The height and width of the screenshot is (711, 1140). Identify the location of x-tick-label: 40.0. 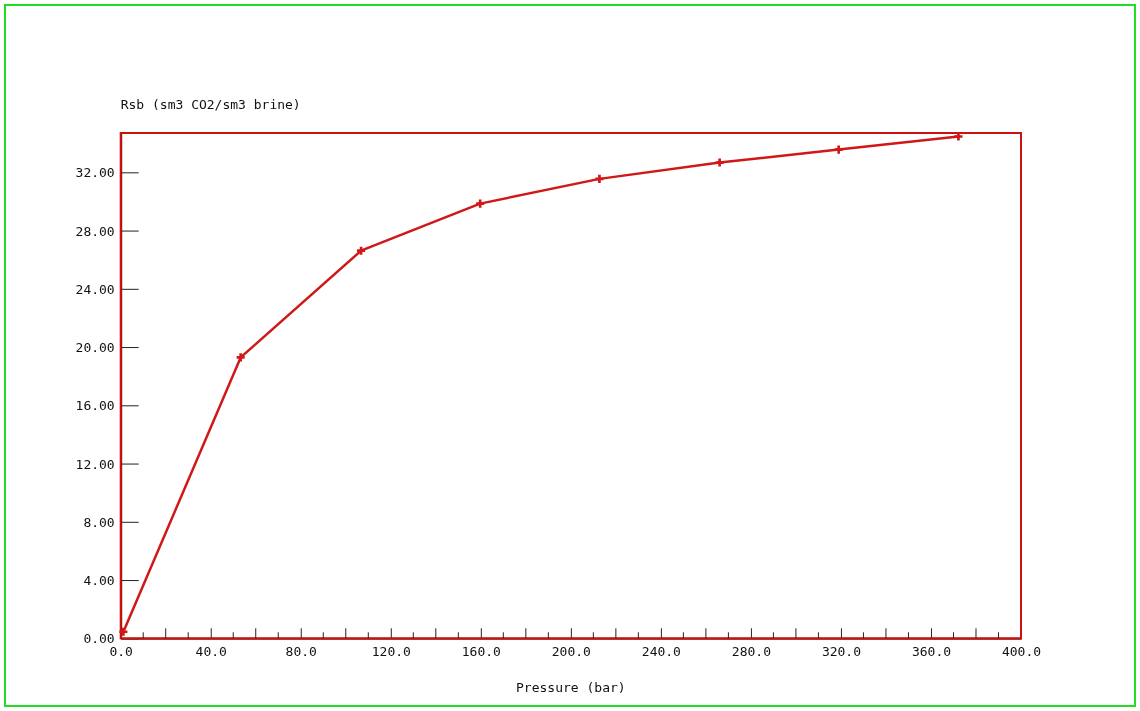
(211, 651).